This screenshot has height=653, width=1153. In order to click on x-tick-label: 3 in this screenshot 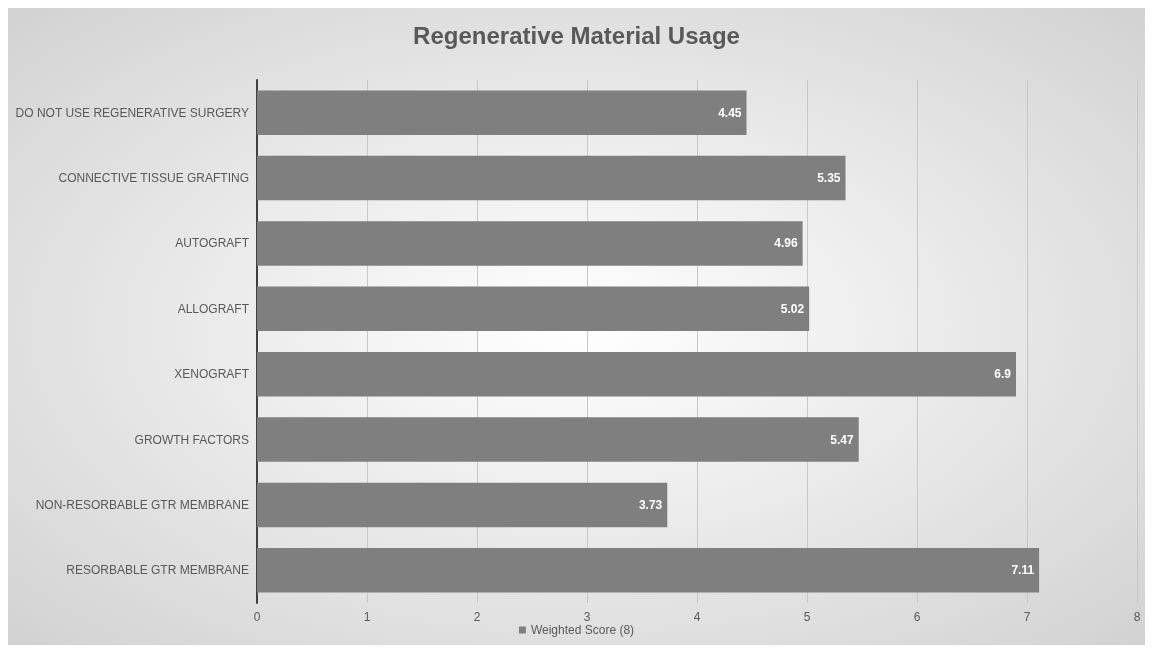, I will do `click(587, 617)`.